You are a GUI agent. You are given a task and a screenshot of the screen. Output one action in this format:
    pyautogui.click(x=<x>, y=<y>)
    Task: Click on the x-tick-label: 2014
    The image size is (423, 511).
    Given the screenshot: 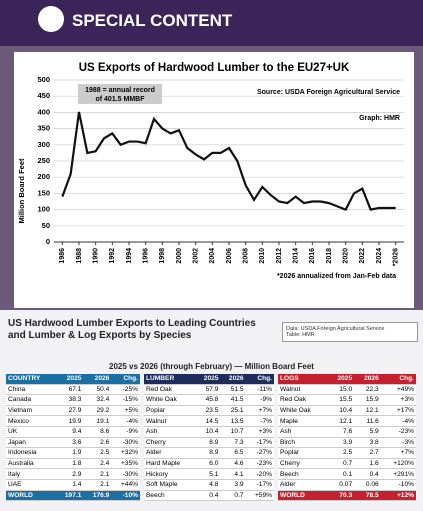 What is the action you would take?
    pyautogui.click(x=296, y=256)
    